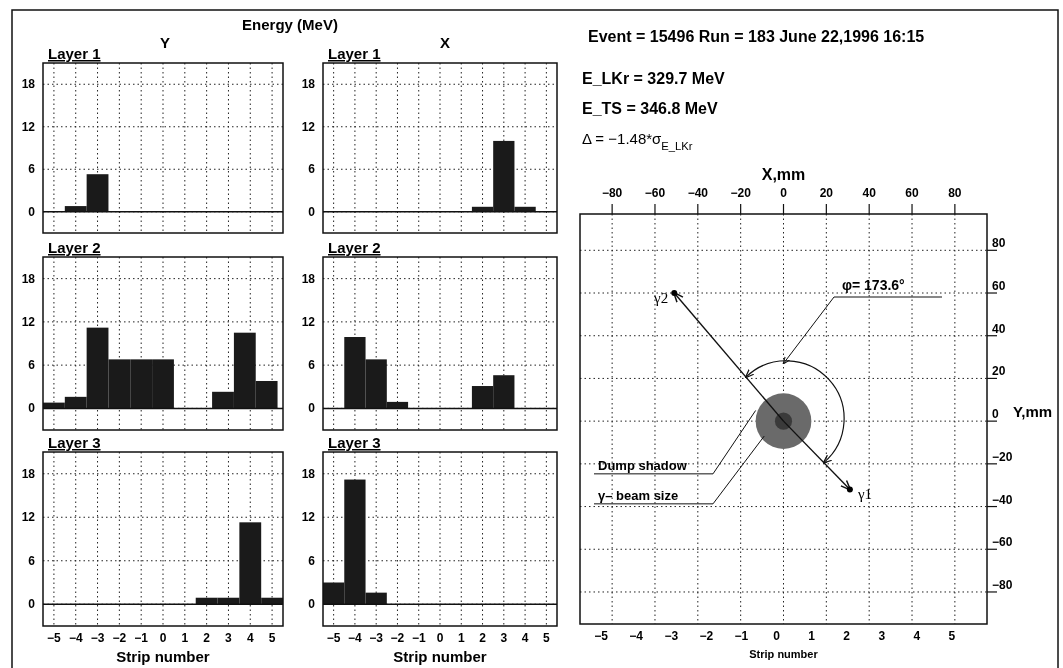 The image size is (1063, 668). Describe the element at coordinates (643, 465) in the screenshot. I see `annotation: Dump shadow` at that location.